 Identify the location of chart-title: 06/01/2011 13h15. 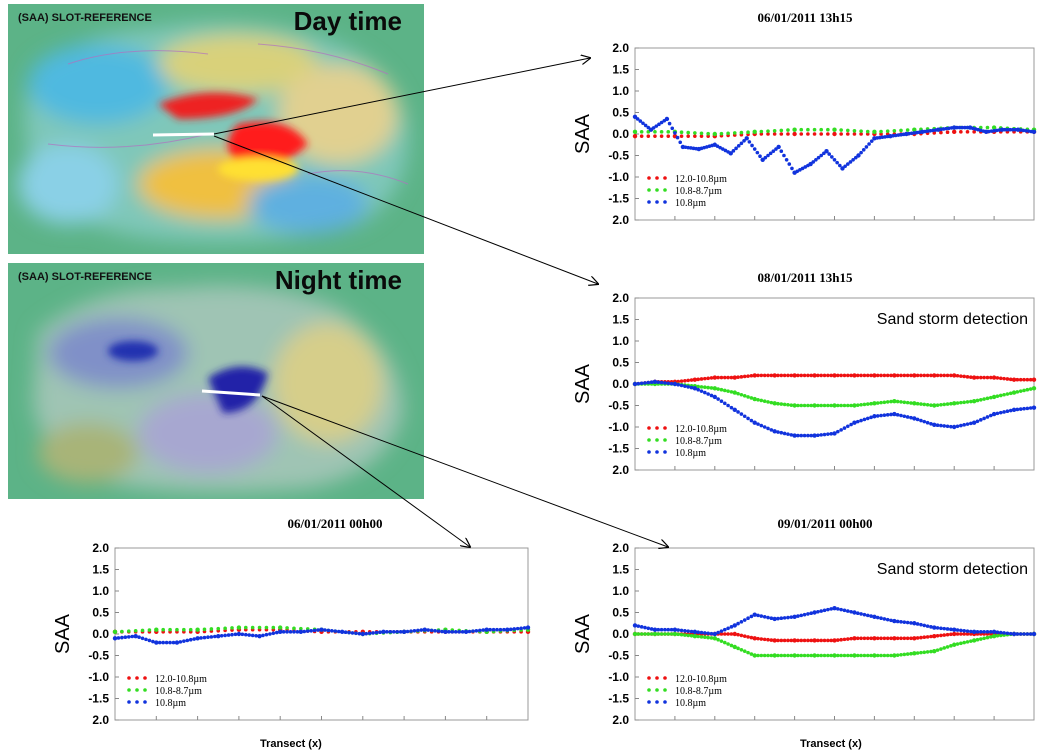
(805, 17).